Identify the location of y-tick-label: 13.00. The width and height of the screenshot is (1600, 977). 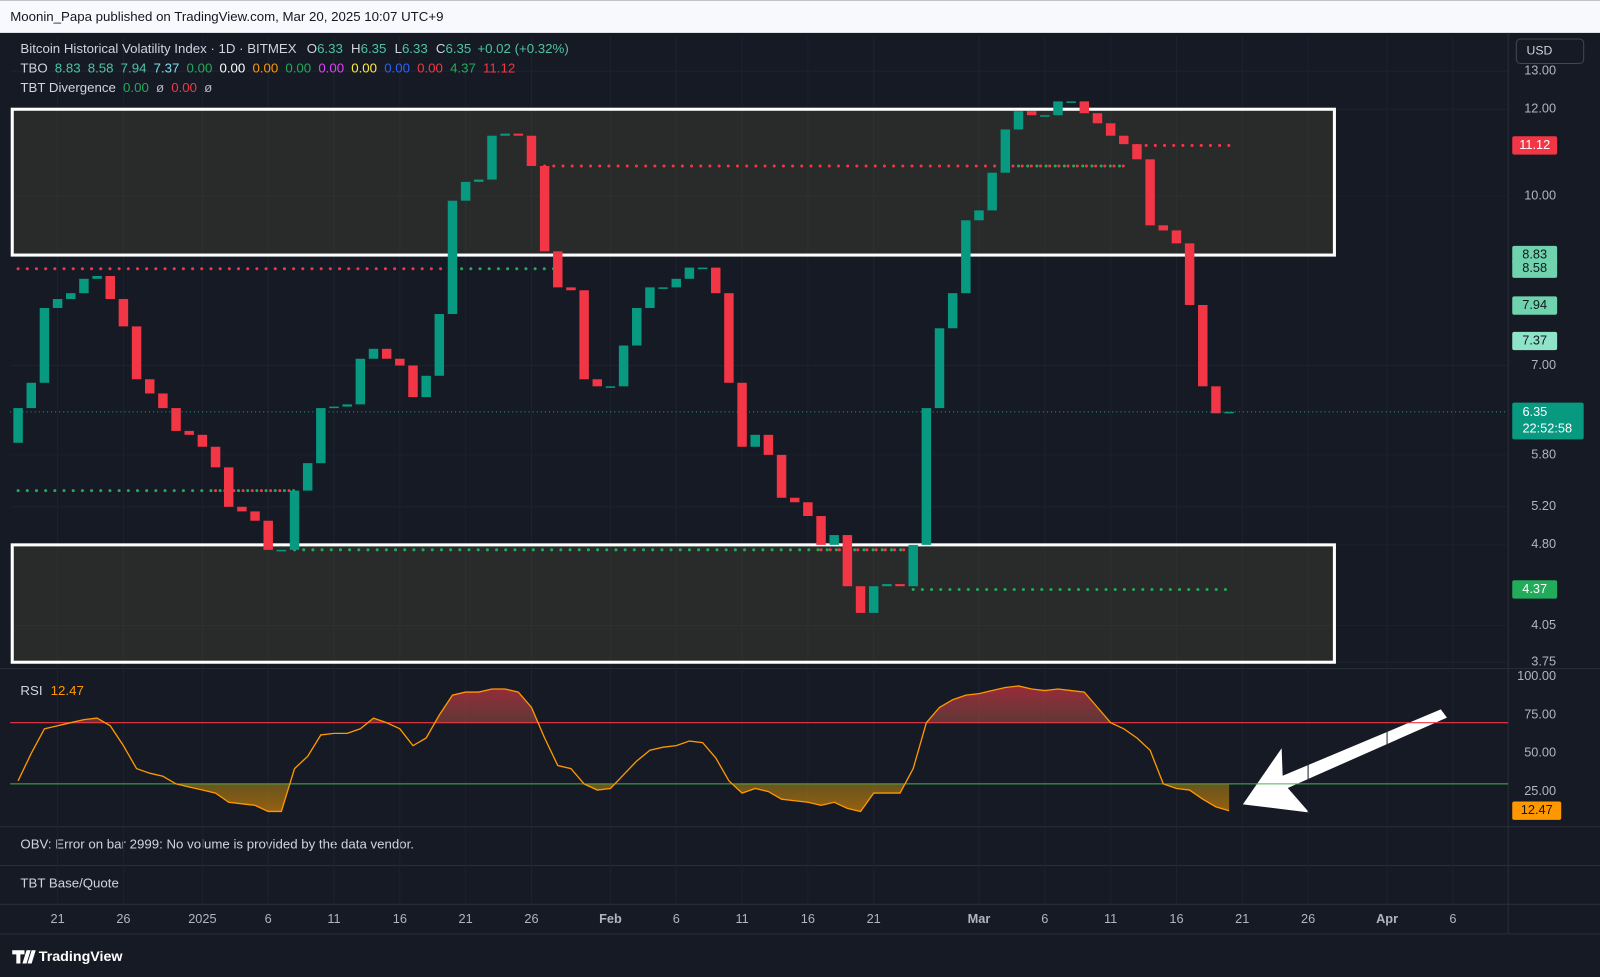
(1540, 70).